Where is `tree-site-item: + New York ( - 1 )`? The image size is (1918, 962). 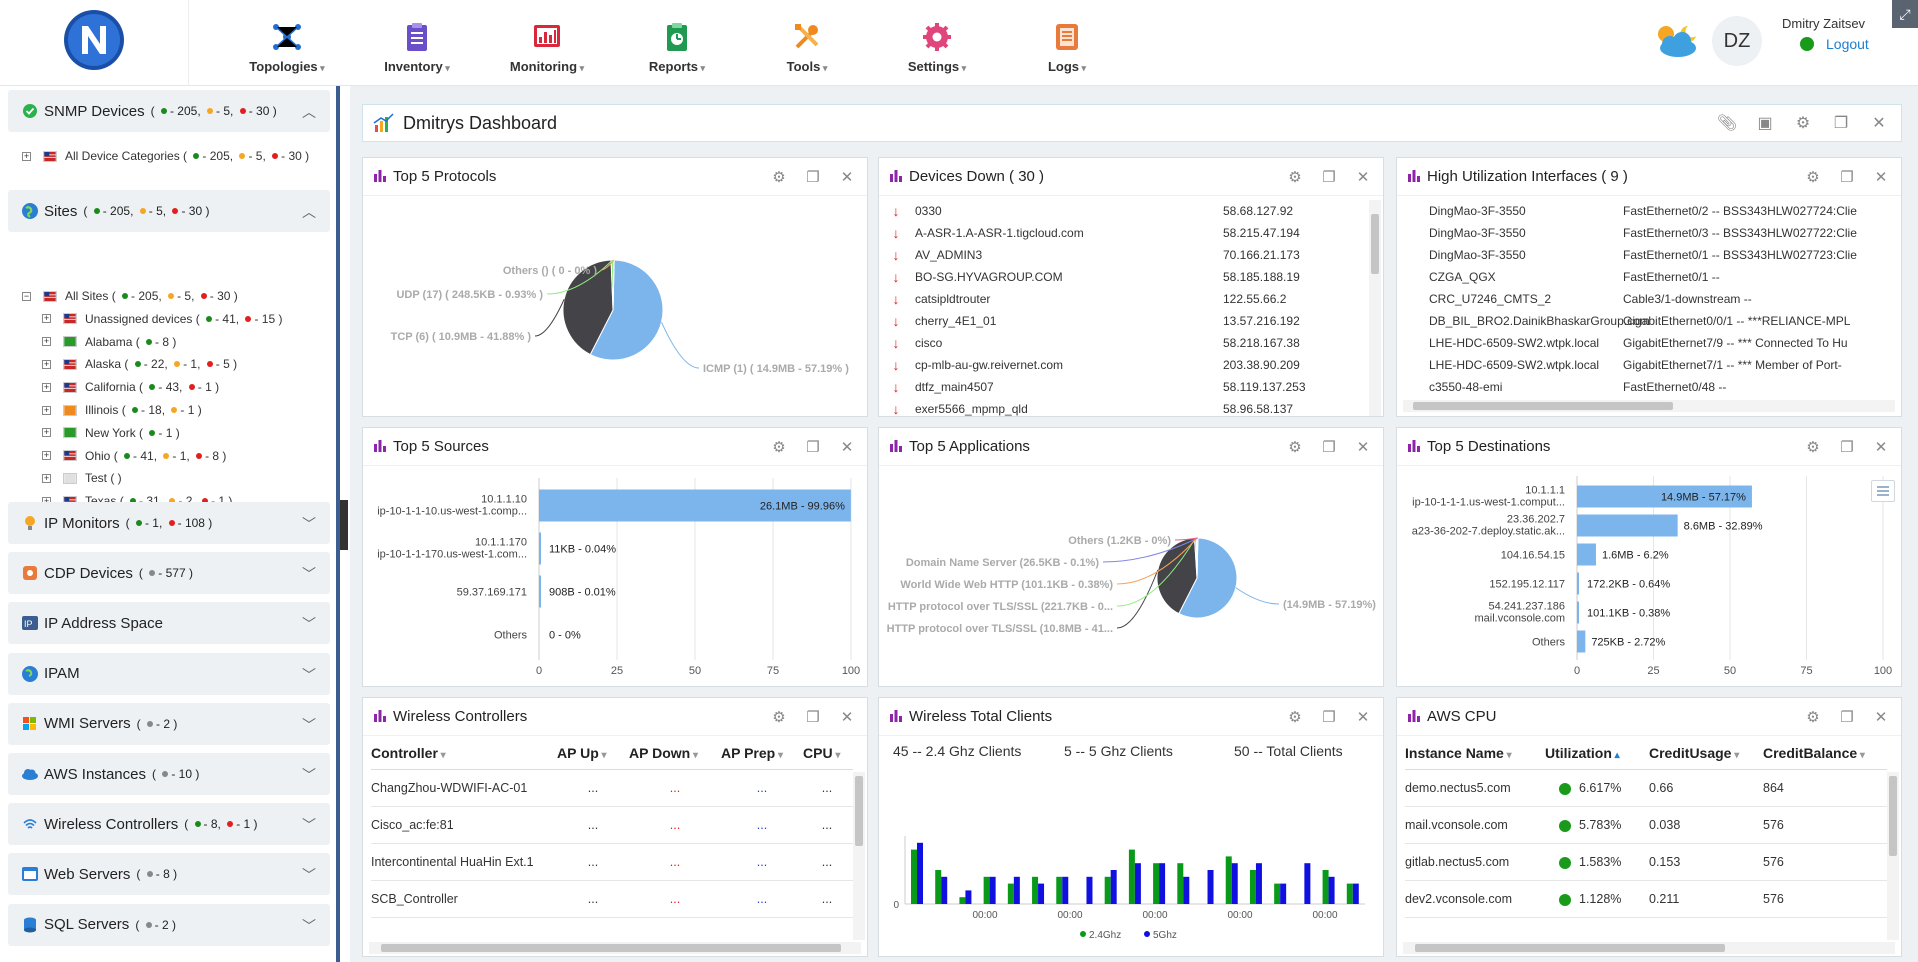 tree-site-item: + New York ( - 1 ) is located at coordinates (111, 433).